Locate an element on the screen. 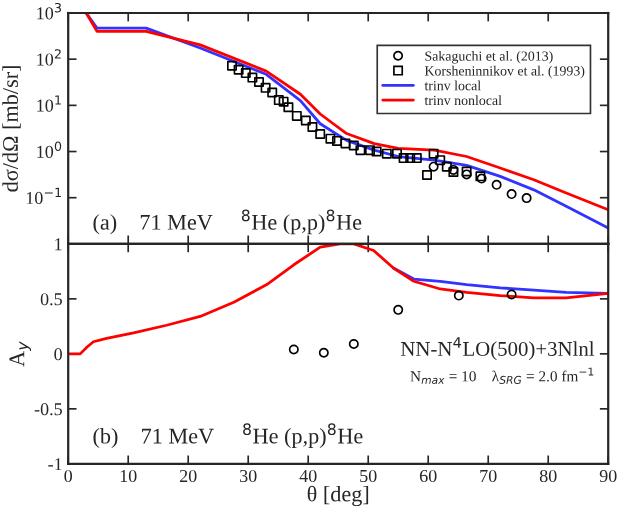  annotation: NN-N$^{4}$LO(500)+3Nlnl is located at coordinates (497, 349).